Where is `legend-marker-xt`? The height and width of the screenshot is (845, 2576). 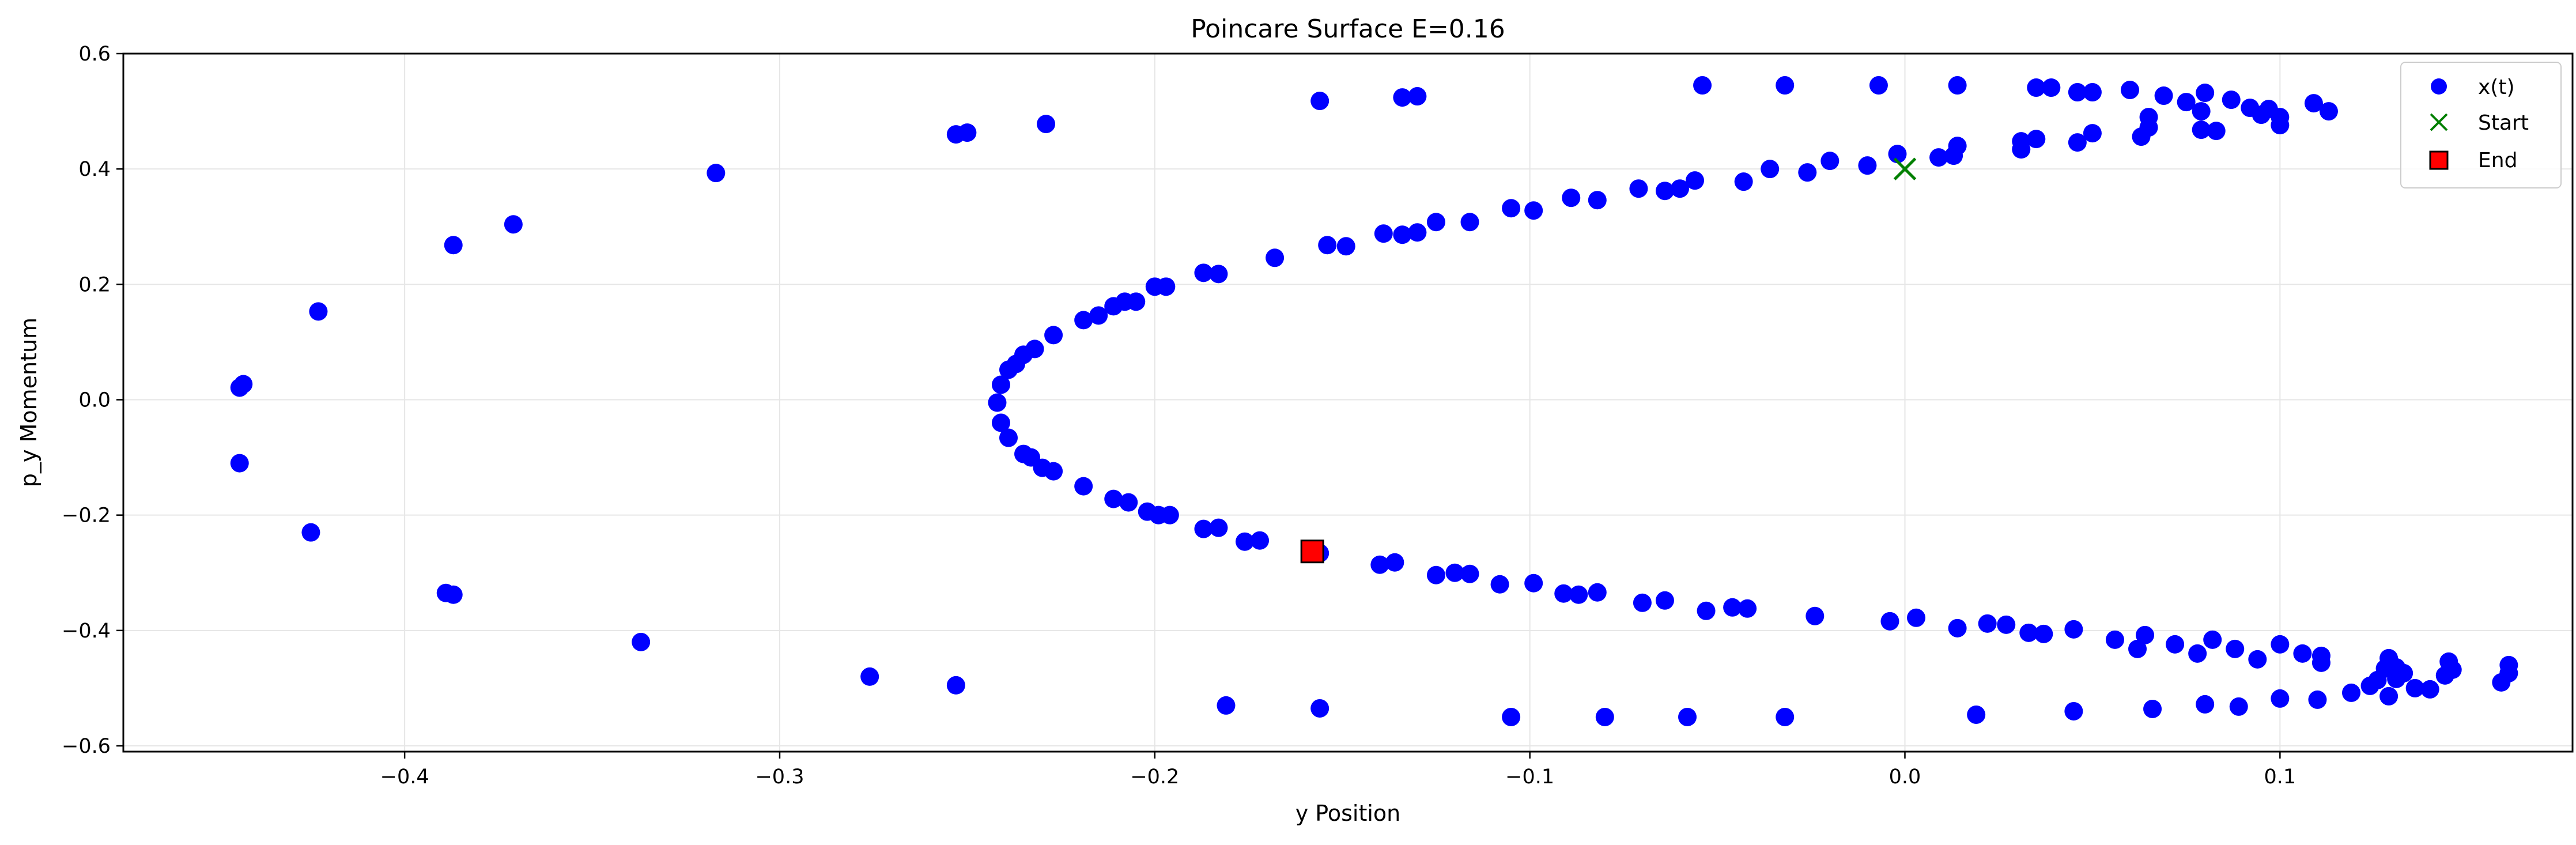 legend-marker-xt is located at coordinates (2439, 86).